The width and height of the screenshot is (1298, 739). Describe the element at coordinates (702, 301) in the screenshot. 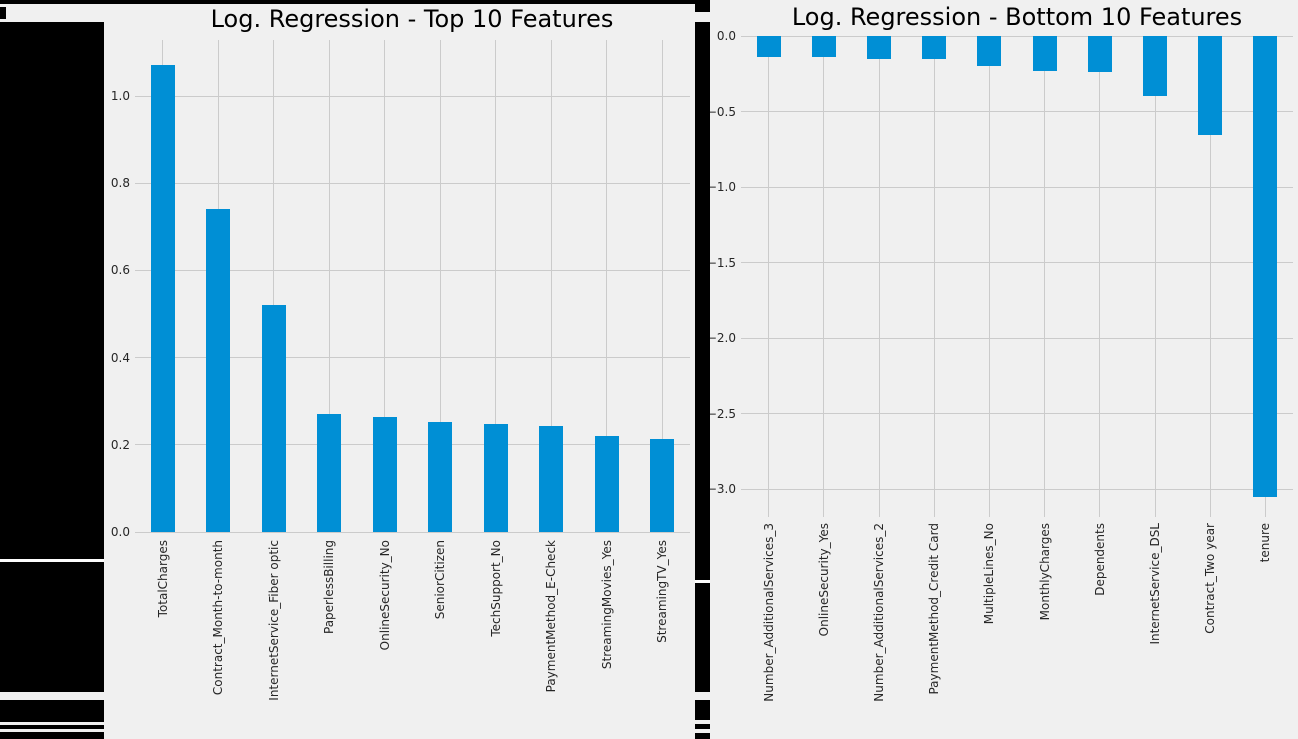

I see `black-panel-mid-column-upper` at that location.